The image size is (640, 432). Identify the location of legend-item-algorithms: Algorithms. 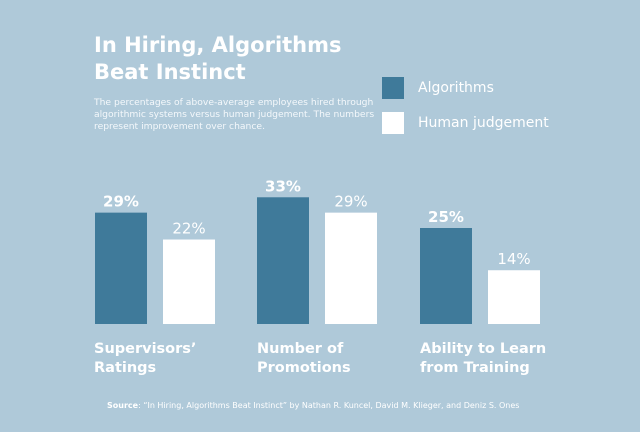
(465, 88).